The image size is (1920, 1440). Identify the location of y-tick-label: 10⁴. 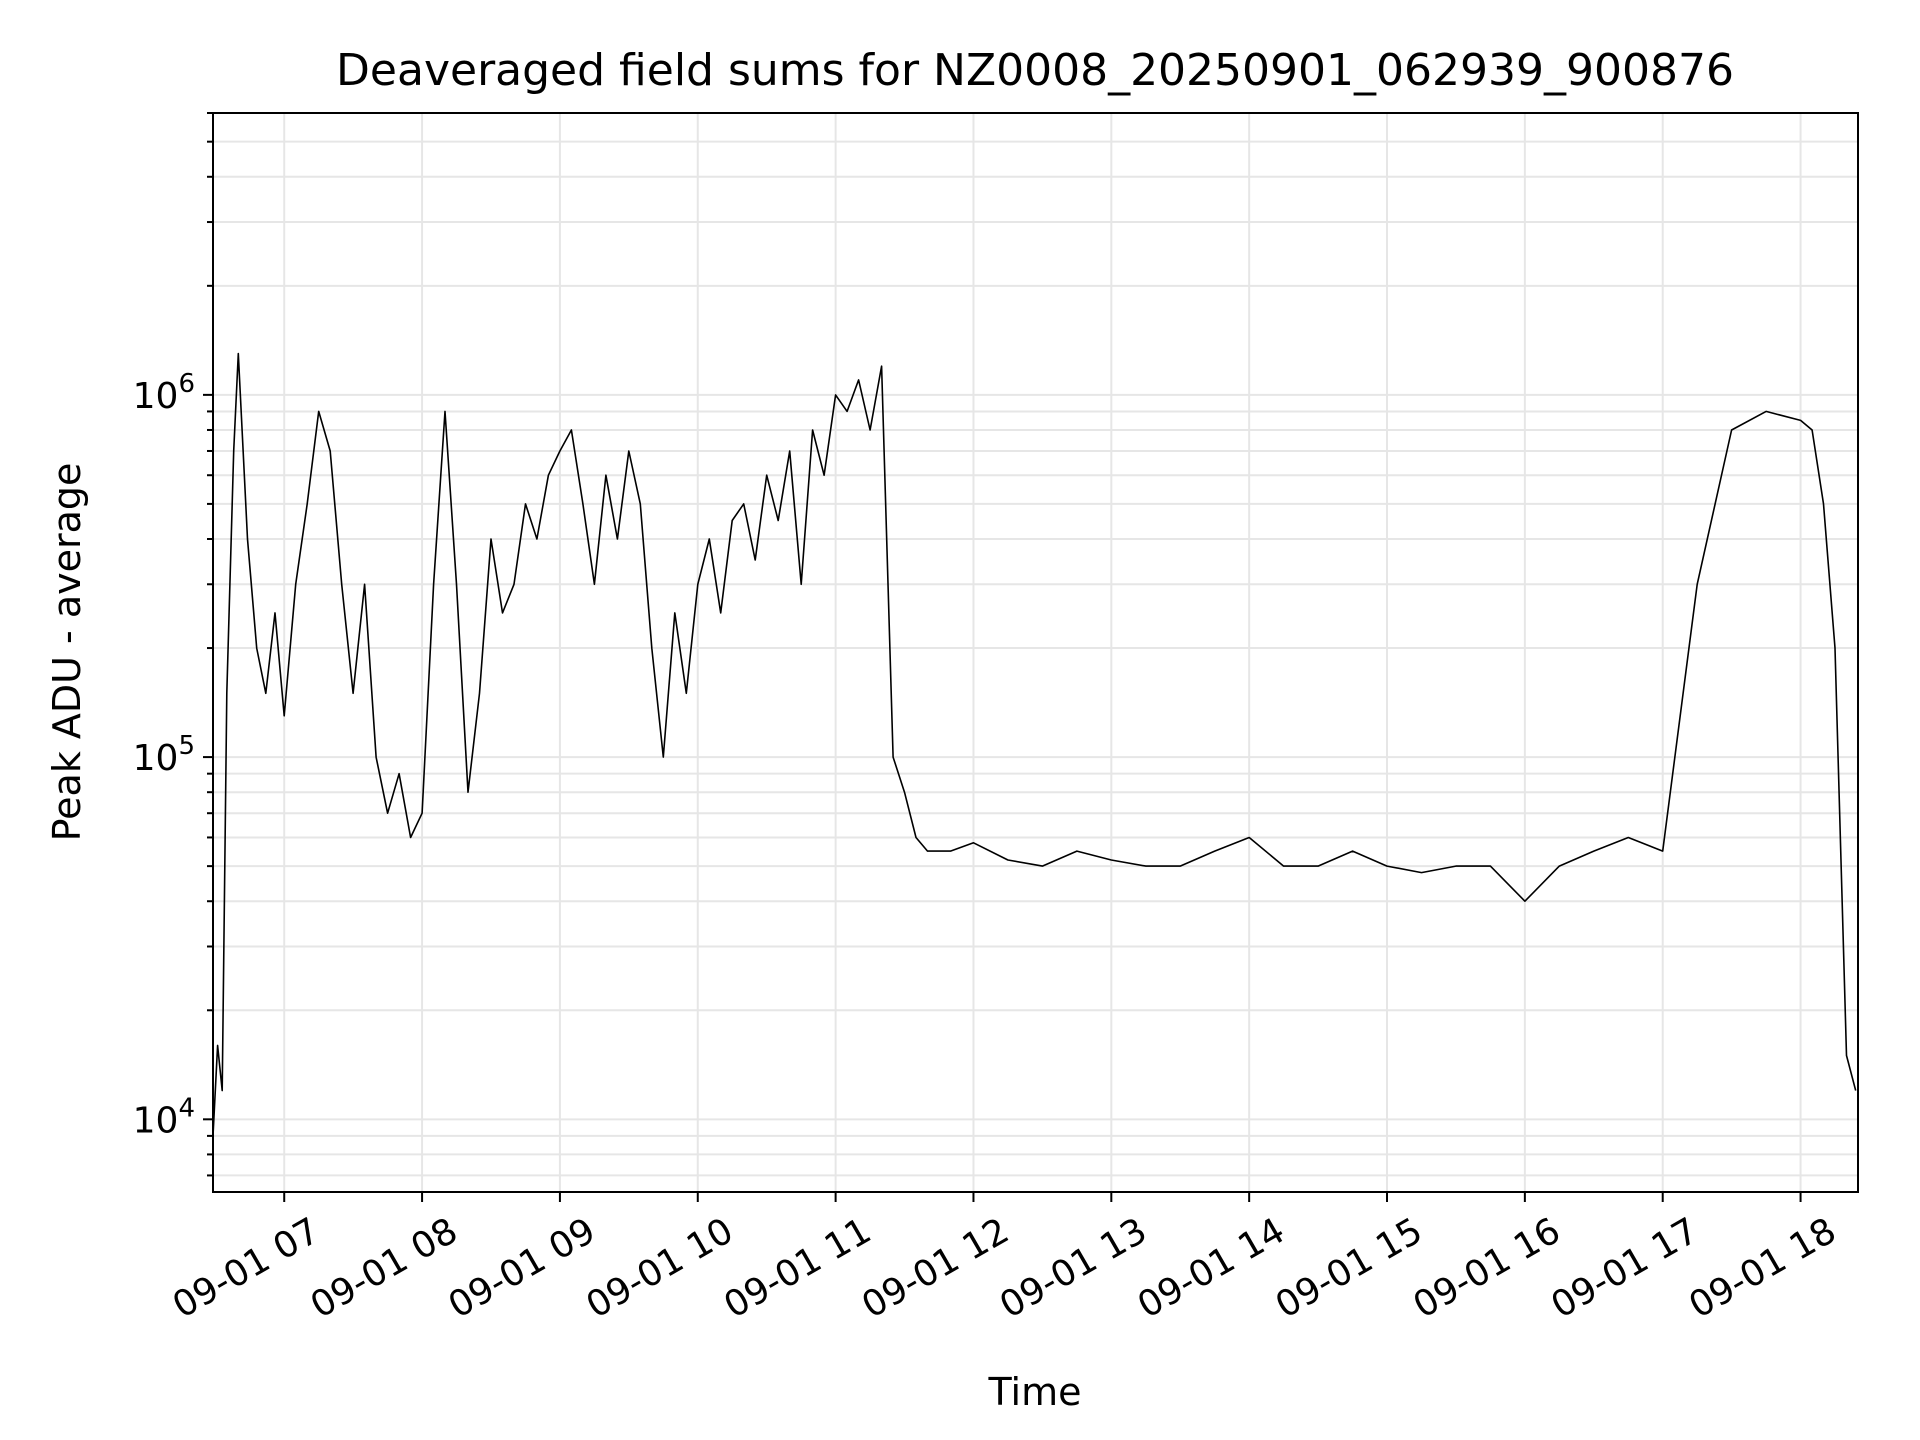
(164, 1117).